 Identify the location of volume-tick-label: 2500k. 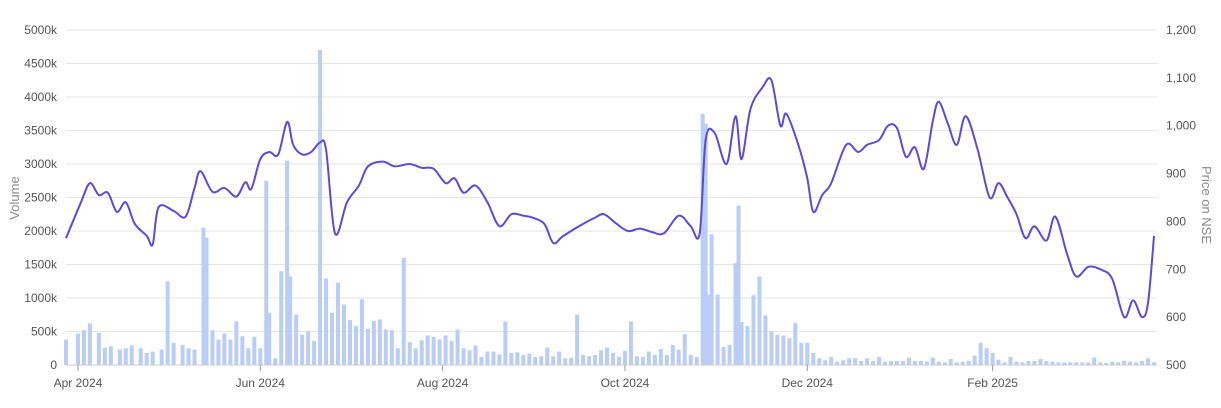
(41, 198).